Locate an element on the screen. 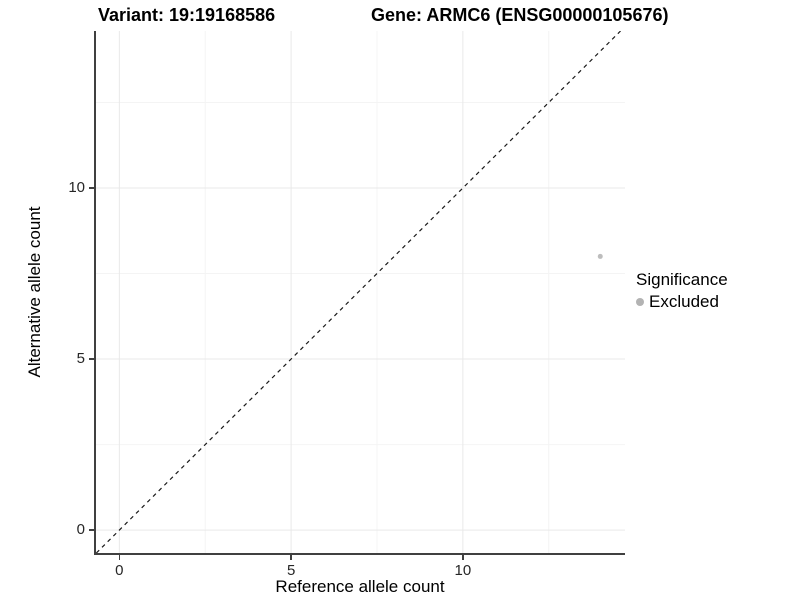 Image resolution: width=800 pixels, height=600 pixels. x-axis-label: Reference allele count is located at coordinates (360, 586).